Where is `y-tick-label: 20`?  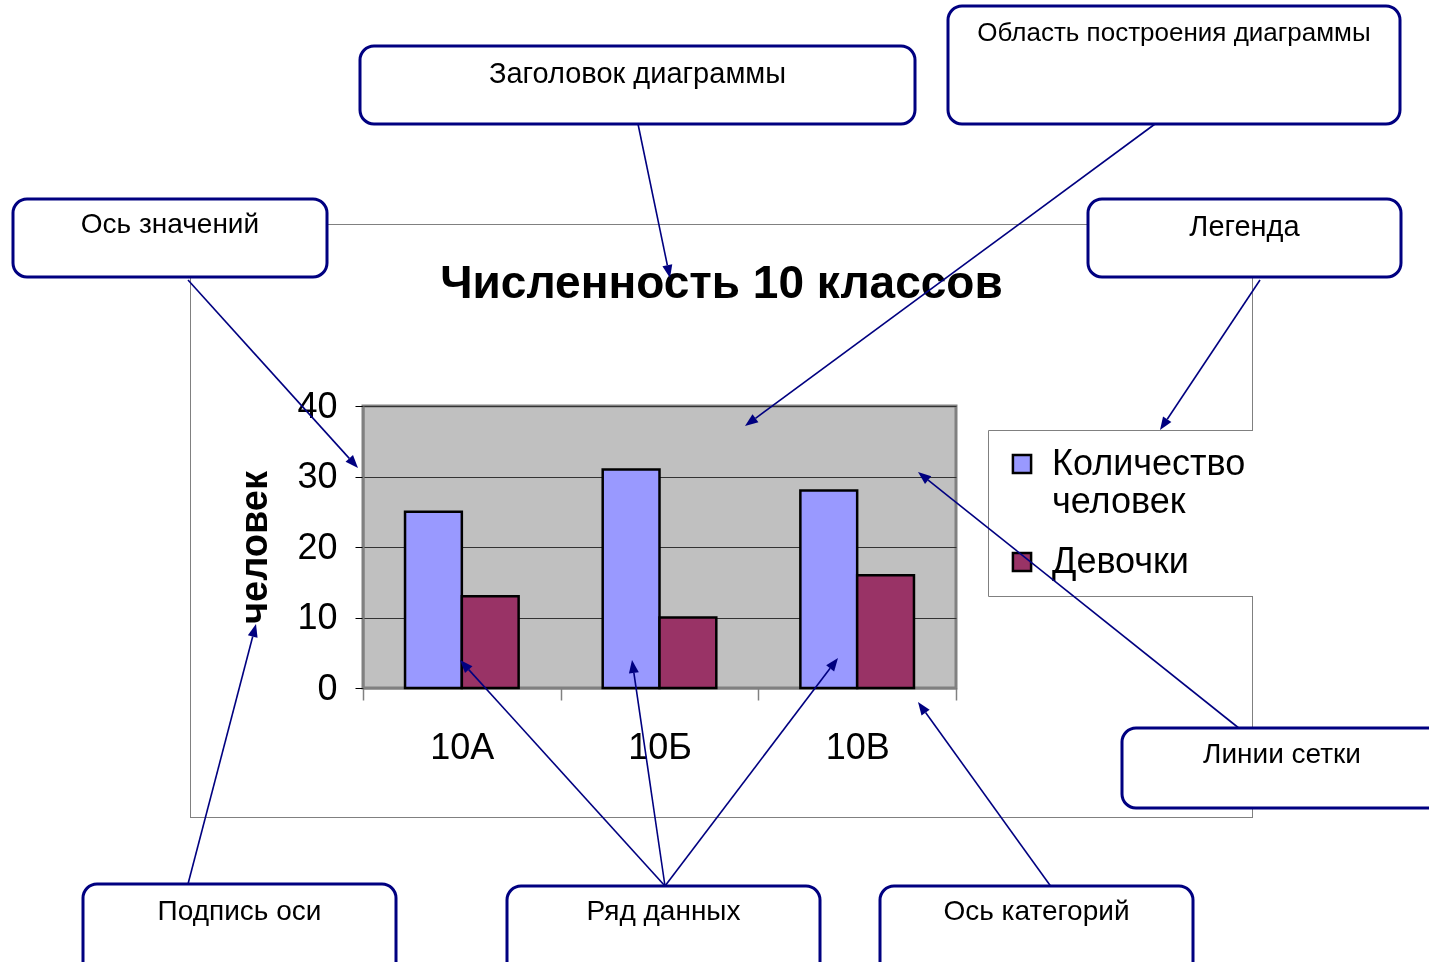
y-tick-label: 20 is located at coordinates (317, 546).